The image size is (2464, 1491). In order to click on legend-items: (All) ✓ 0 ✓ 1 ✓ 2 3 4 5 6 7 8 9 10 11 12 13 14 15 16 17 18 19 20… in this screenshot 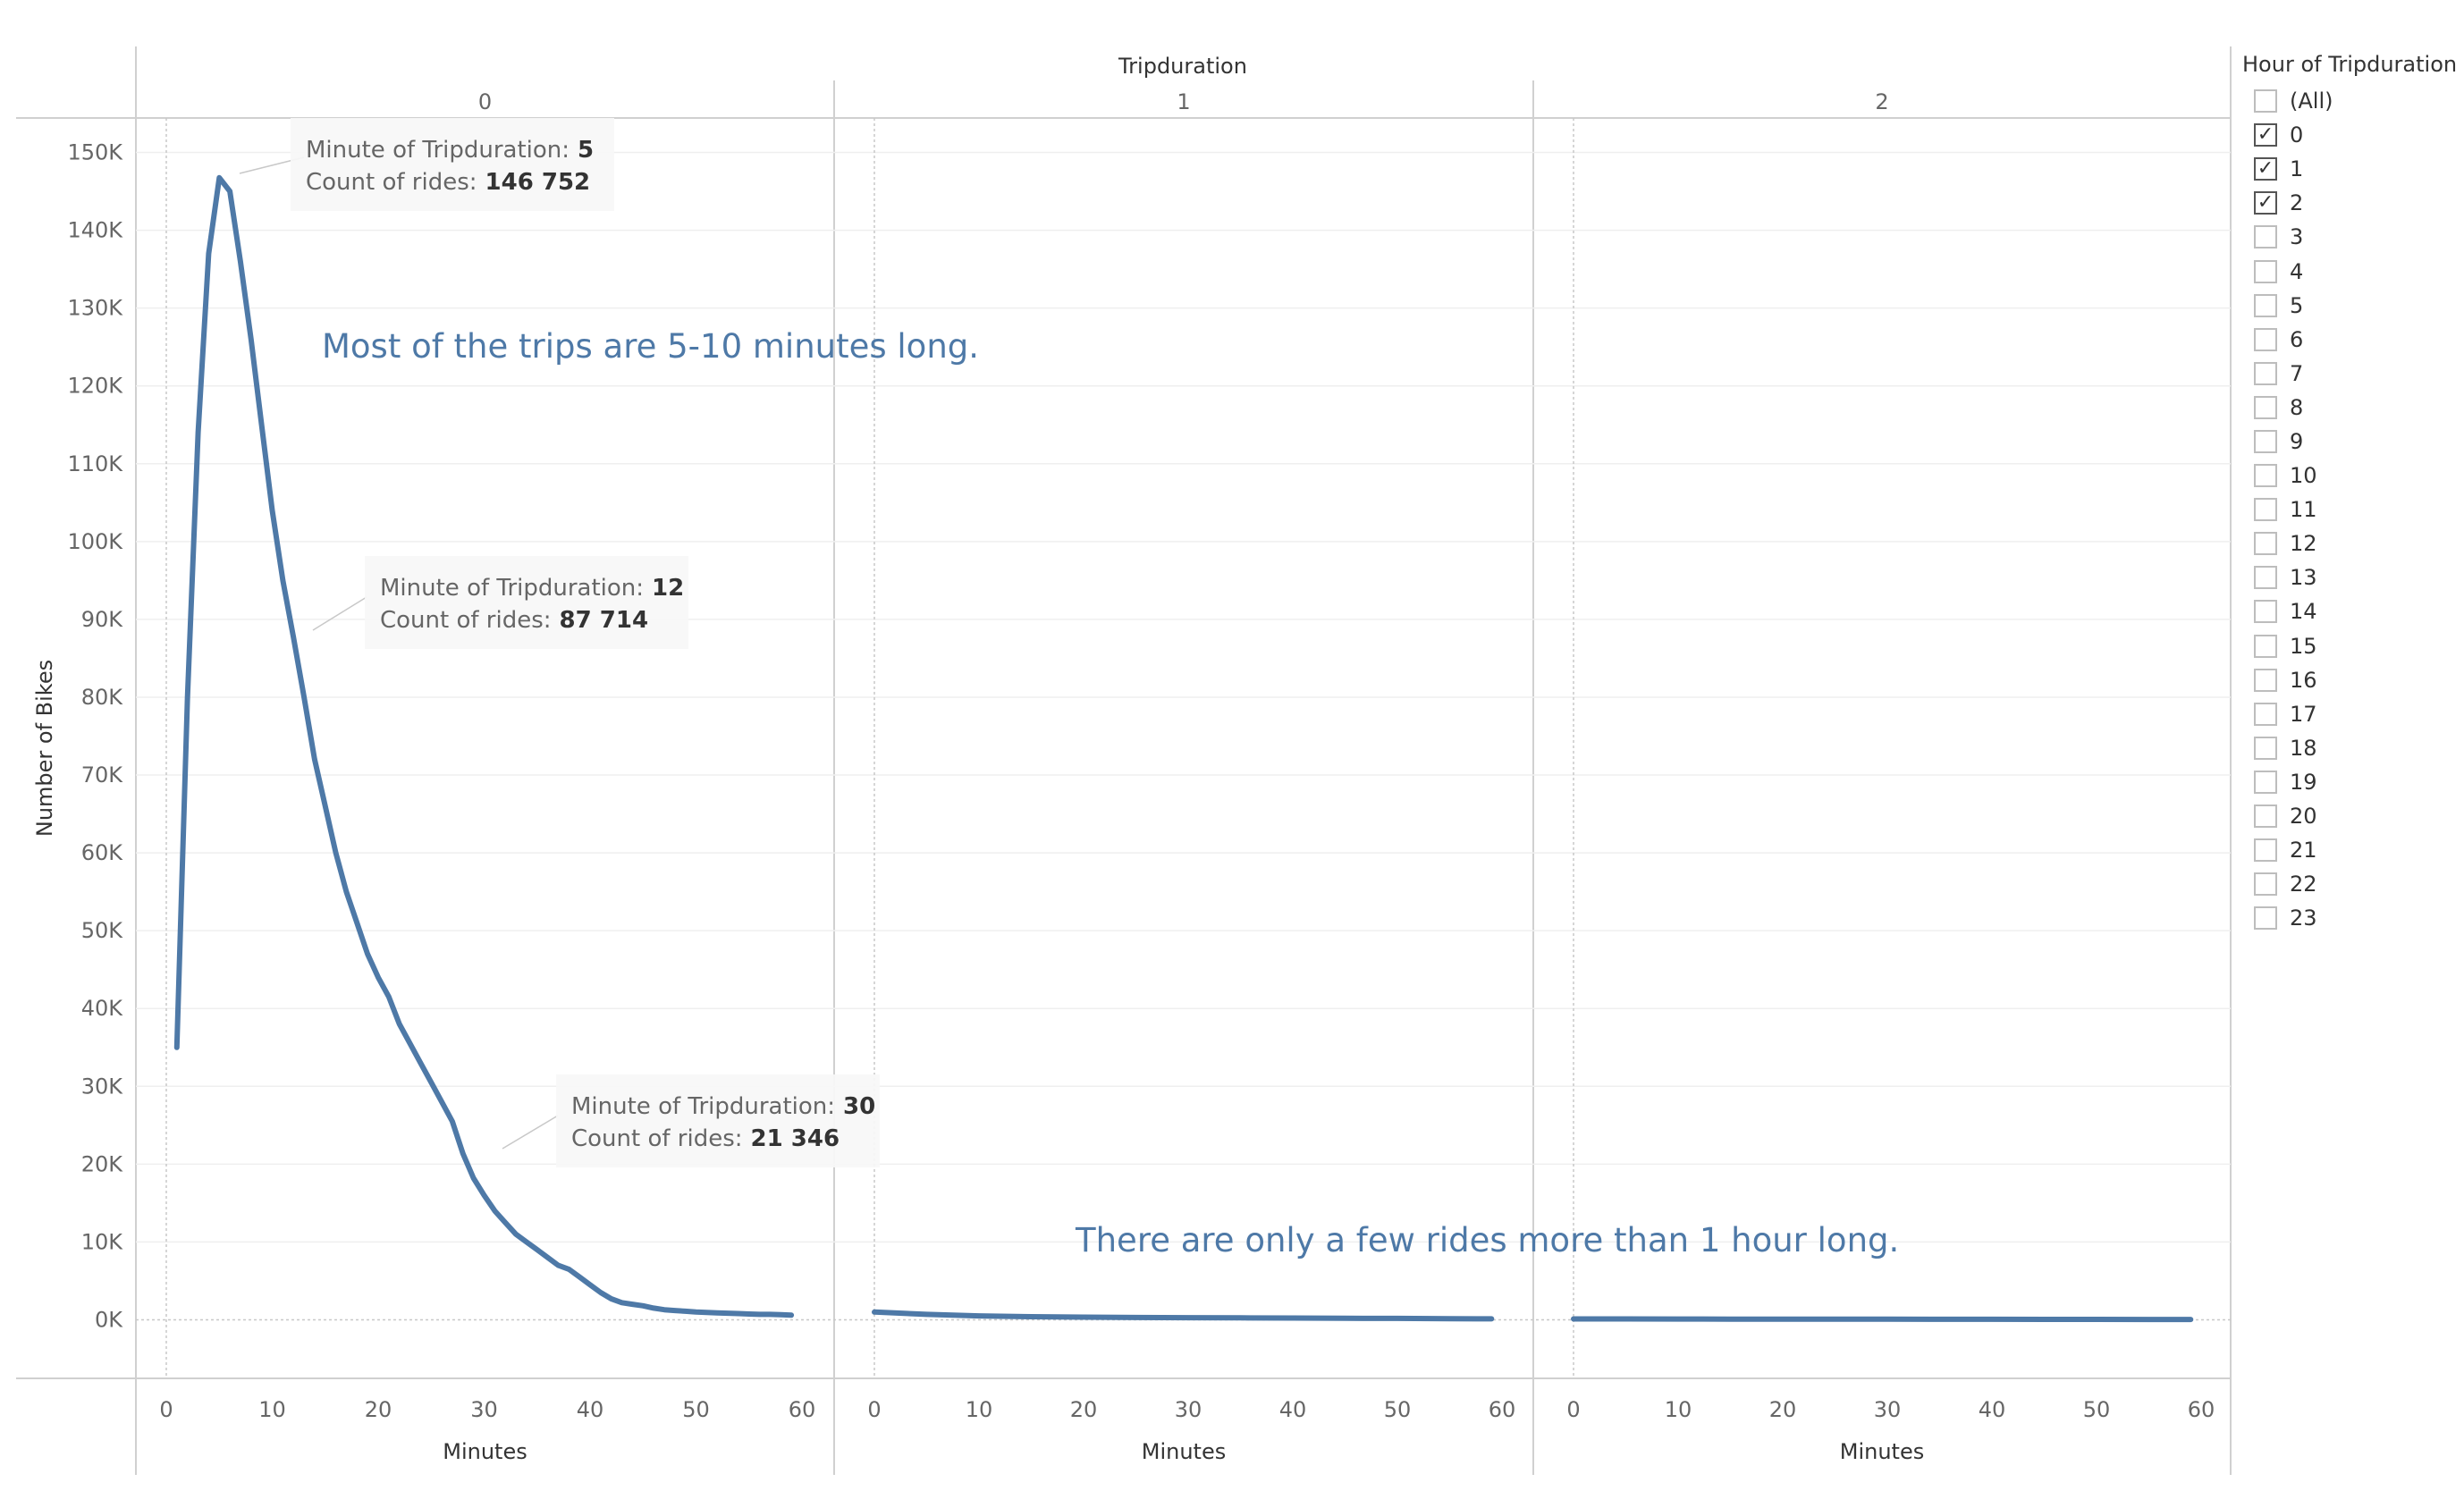, I will do `click(2353, 509)`.